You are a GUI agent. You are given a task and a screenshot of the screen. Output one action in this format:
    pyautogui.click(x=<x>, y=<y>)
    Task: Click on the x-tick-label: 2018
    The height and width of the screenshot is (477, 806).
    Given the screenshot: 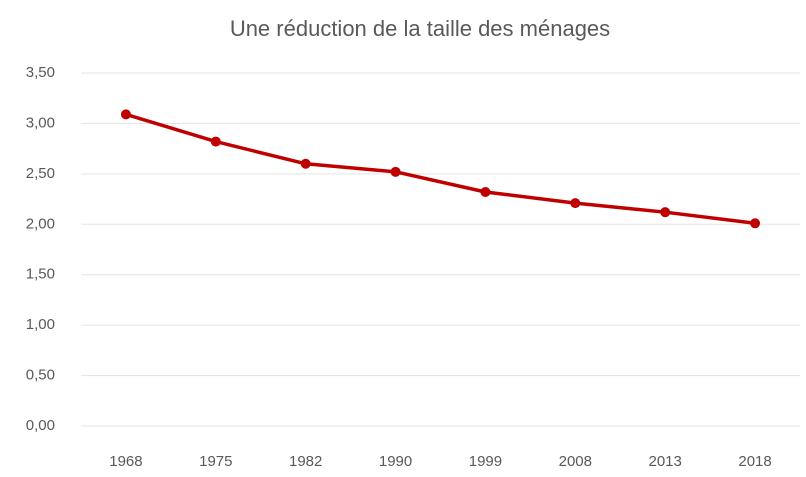 What is the action you would take?
    pyautogui.click(x=754, y=461)
    